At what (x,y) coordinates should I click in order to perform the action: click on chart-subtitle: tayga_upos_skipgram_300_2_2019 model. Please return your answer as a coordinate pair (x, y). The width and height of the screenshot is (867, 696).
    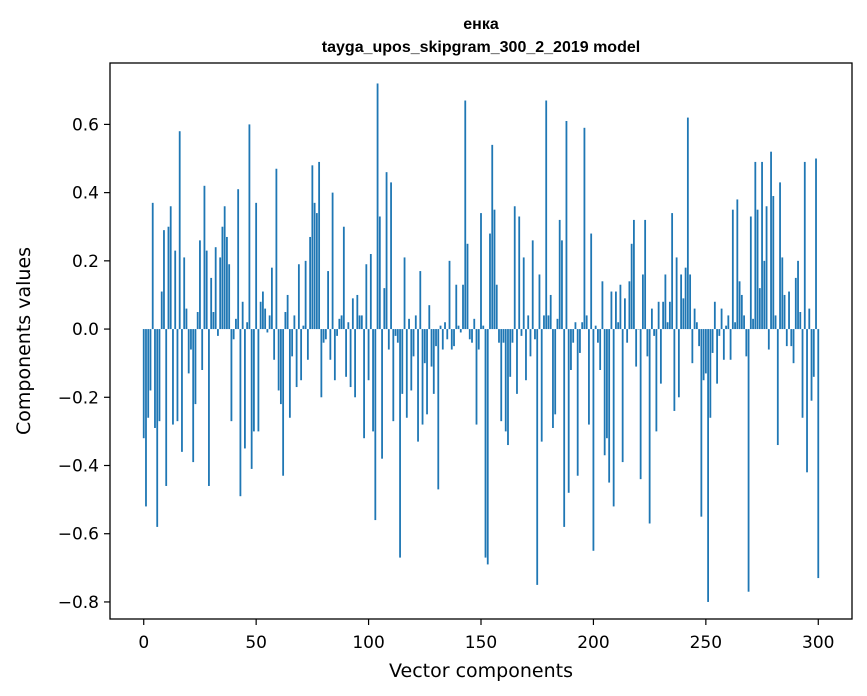
    Looking at the image, I should click on (481, 47).